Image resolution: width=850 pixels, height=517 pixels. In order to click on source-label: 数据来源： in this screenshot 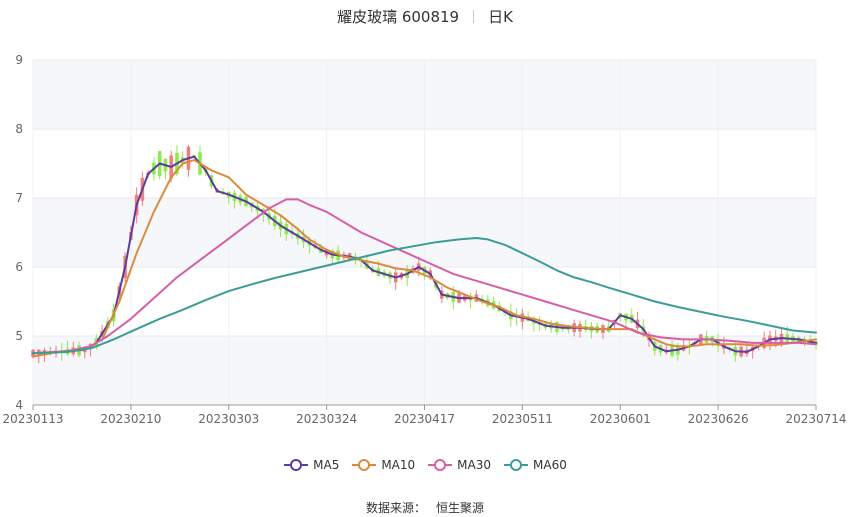, I will do `click(395, 508)`.